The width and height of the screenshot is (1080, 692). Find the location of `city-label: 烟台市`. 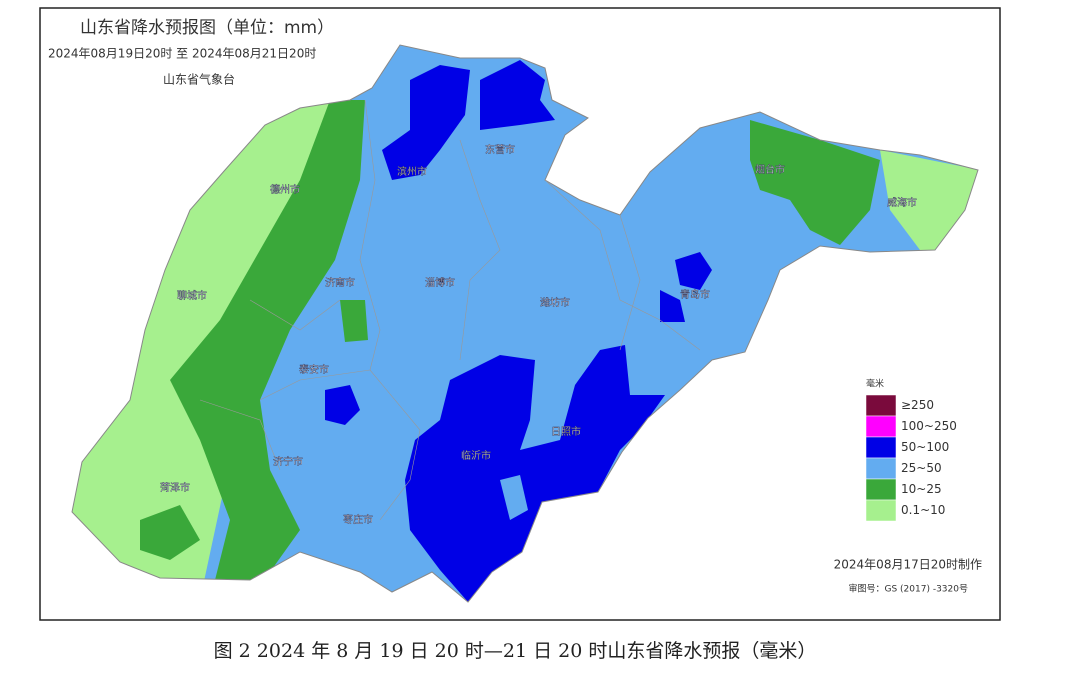

city-label: 烟台市 is located at coordinates (770, 169).